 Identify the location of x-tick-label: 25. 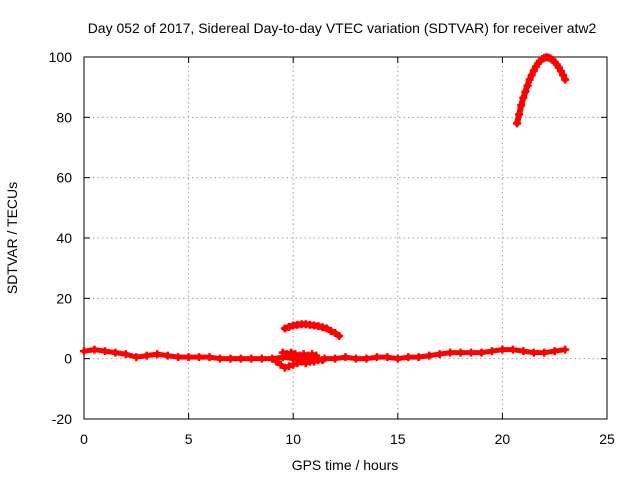
(607, 439).